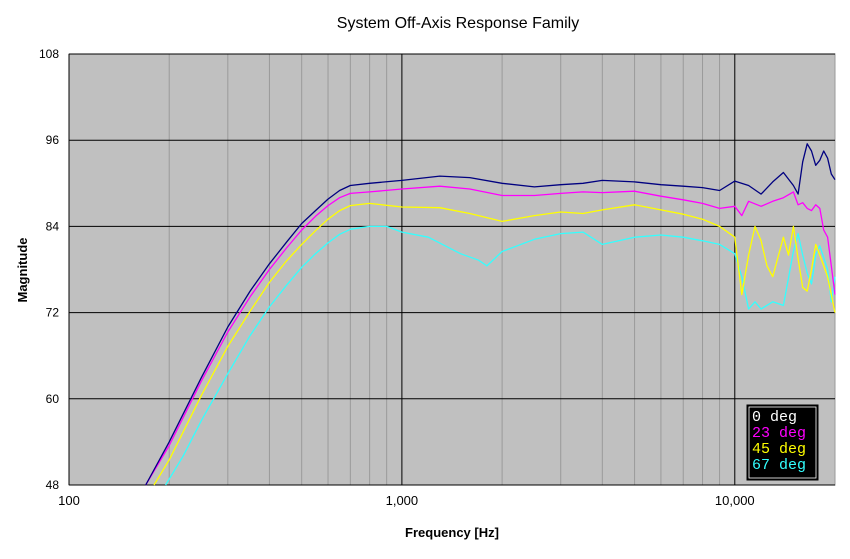 The image size is (850, 559). Describe the element at coordinates (53, 140) in the screenshot. I see `y-tick-label: 96` at that location.